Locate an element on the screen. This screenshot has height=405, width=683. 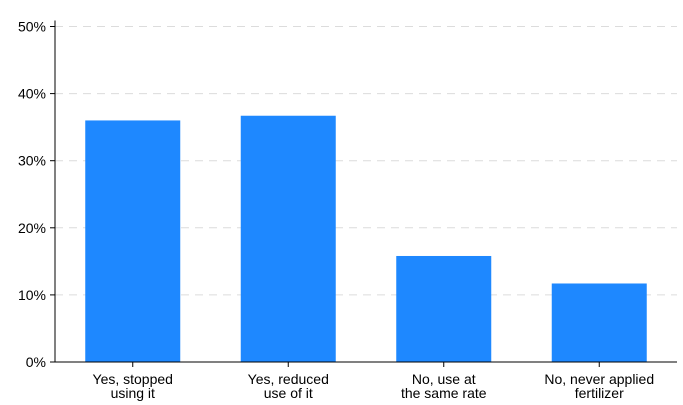
x-tick-label: No, use at is located at coordinates (444, 379).